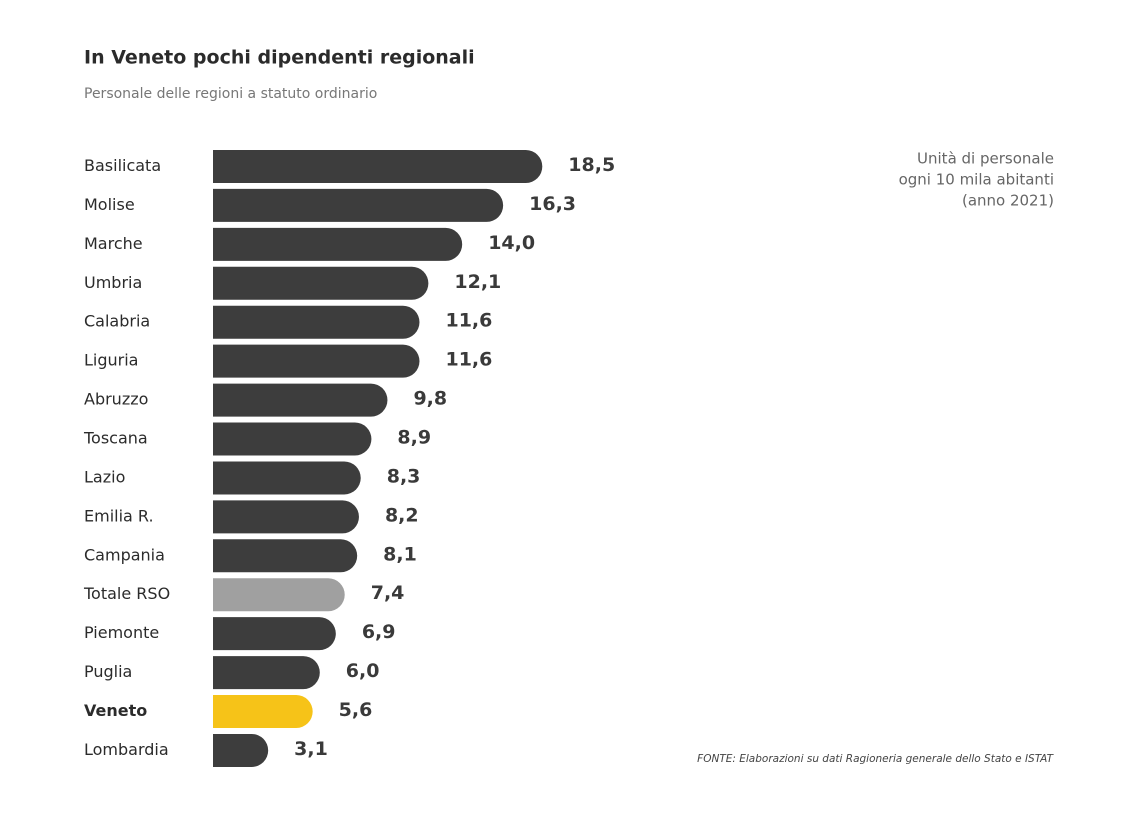  I want to click on category-label: Campania, so click(124, 554).